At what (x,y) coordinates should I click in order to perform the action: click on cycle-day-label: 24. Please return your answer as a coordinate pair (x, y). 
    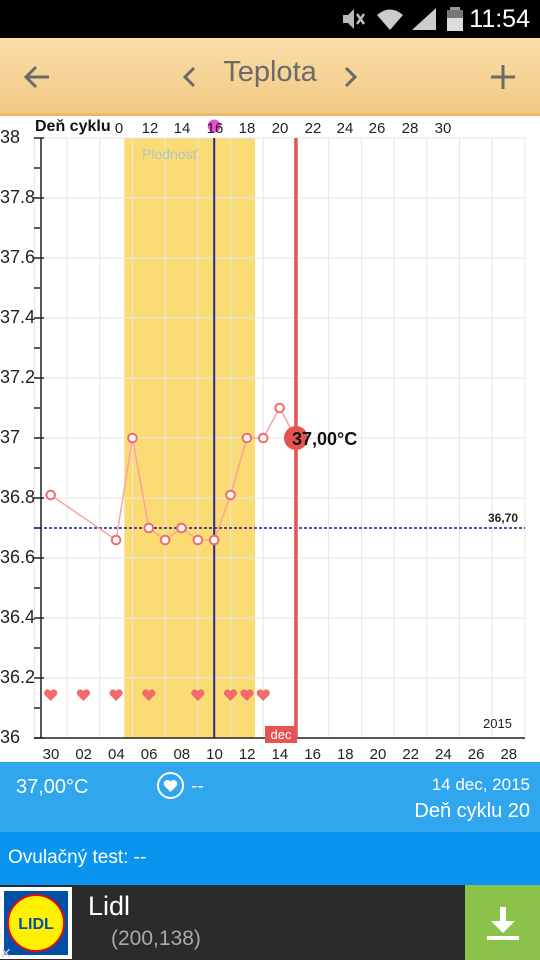
    Looking at the image, I should click on (345, 128).